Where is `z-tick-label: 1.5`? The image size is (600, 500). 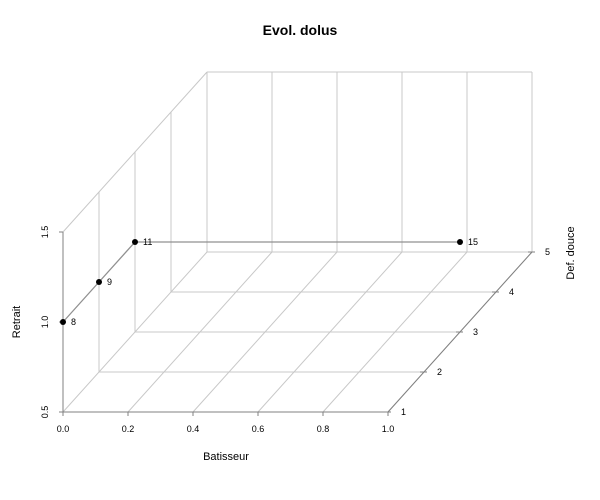 z-tick-label: 1.5 is located at coordinates (45, 232).